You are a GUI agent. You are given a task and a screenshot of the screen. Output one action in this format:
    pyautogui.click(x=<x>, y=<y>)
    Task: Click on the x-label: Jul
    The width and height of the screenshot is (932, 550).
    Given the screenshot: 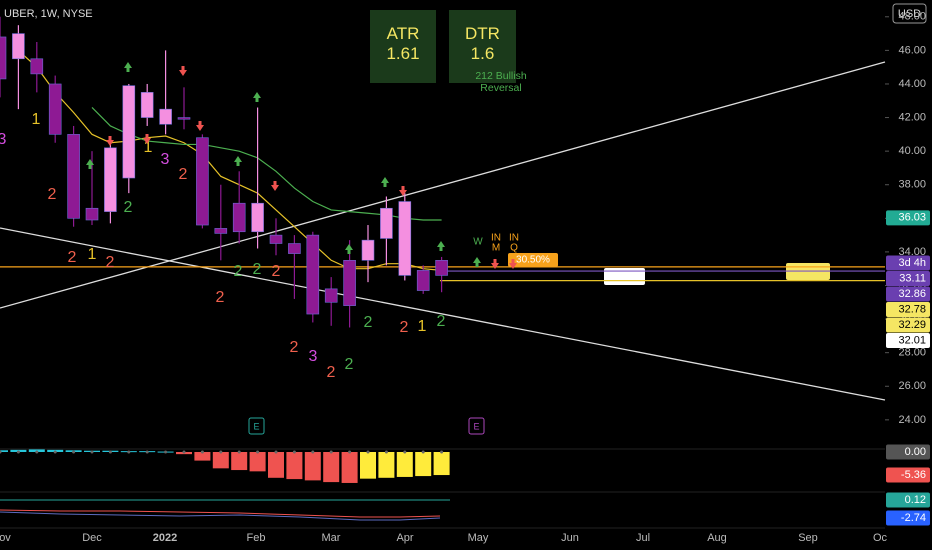 What is the action you would take?
    pyautogui.click(x=643, y=538)
    